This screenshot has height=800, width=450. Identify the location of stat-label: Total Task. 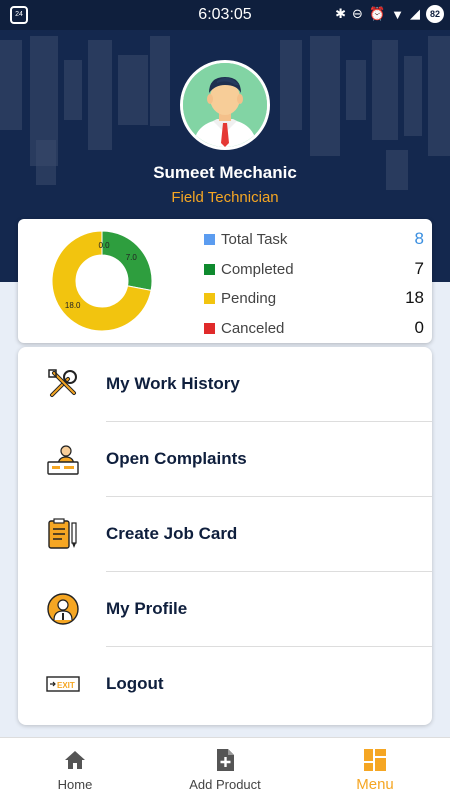
(254, 239).